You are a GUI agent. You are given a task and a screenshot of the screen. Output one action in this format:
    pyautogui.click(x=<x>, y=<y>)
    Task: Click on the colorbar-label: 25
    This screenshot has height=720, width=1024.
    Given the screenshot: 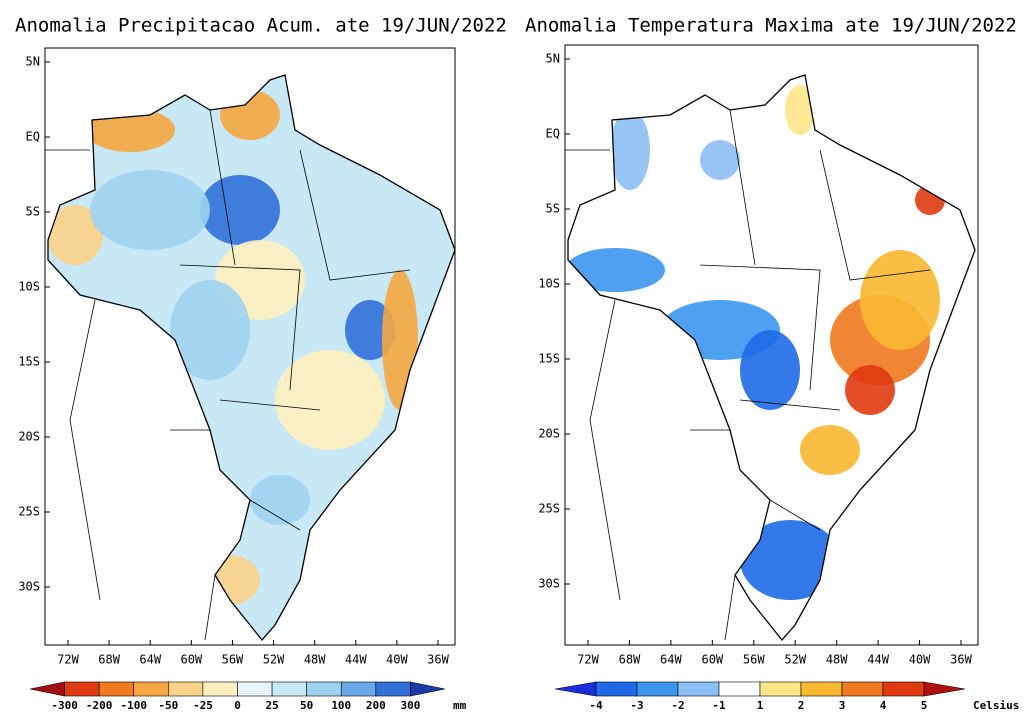 What is the action you would take?
    pyautogui.click(x=271, y=705)
    